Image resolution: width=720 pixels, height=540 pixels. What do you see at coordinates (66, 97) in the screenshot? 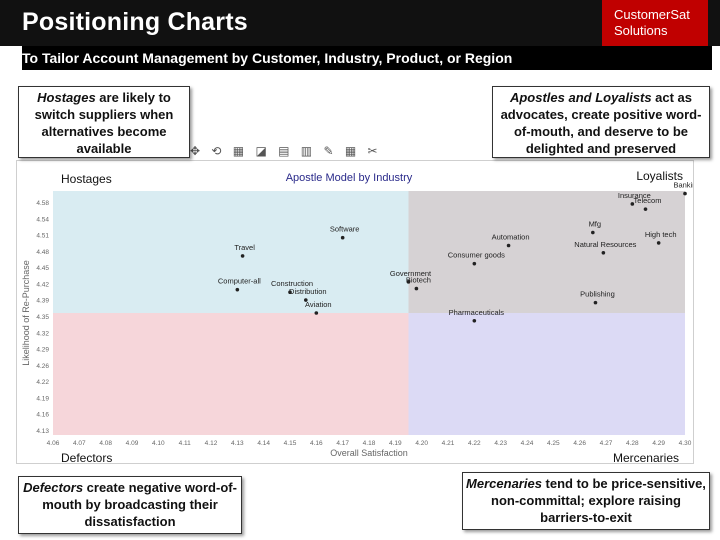
I see `hostages-callout-em: Hostages` at bounding box center [66, 97].